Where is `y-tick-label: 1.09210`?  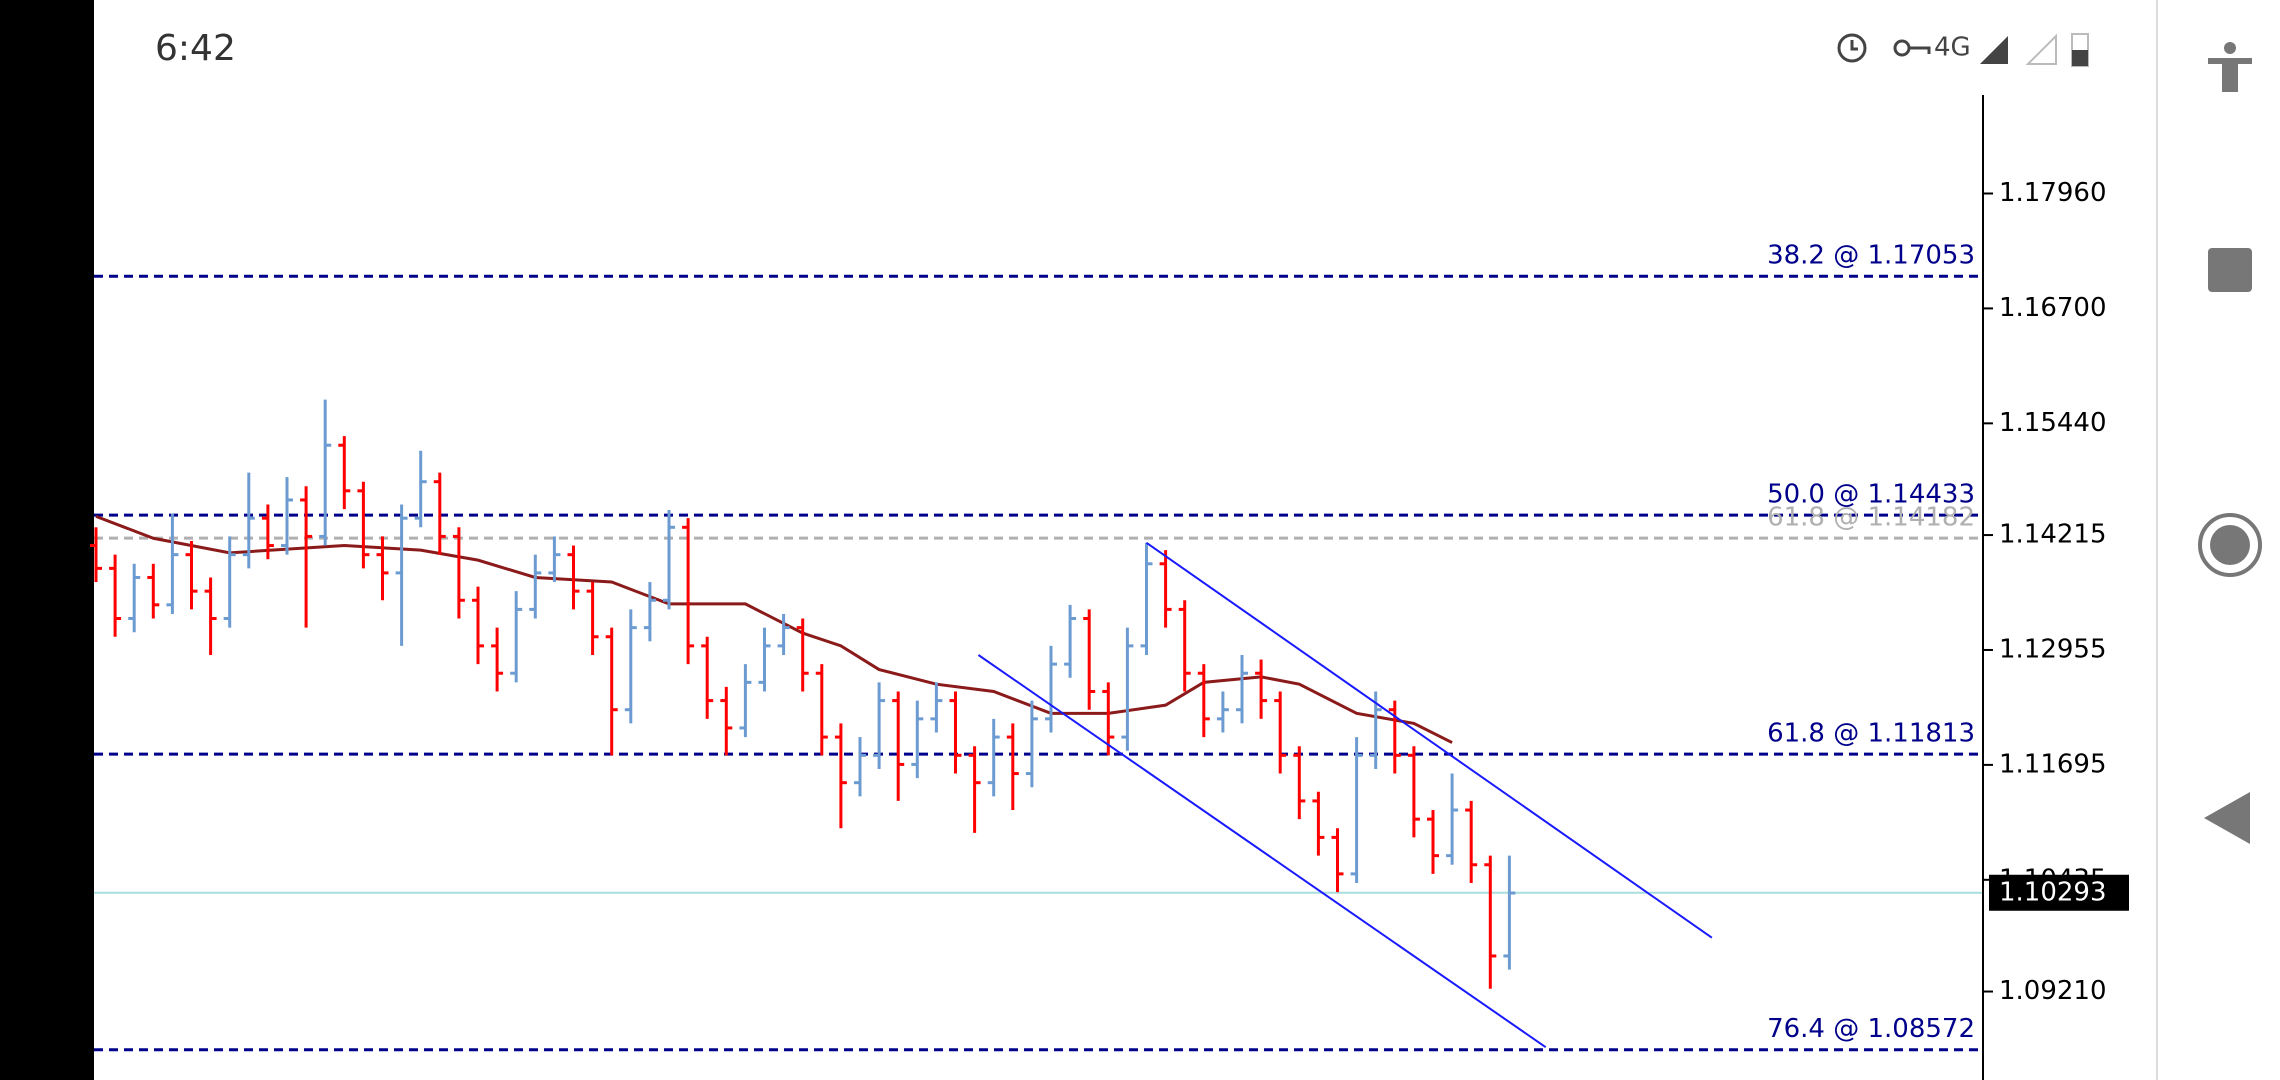 y-tick-label: 1.09210 is located at coordinates (2053, 991).